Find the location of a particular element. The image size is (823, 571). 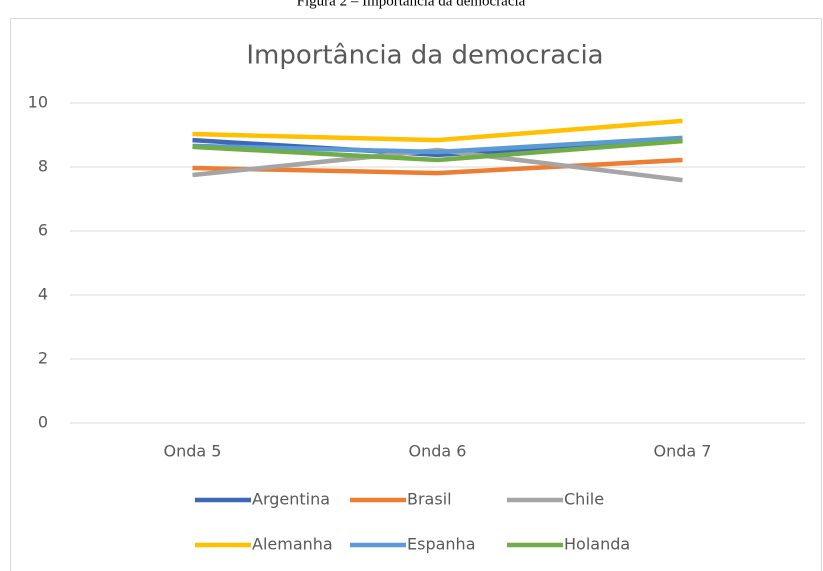

y-tick-label: 2 is located at coordinates (43, 358).